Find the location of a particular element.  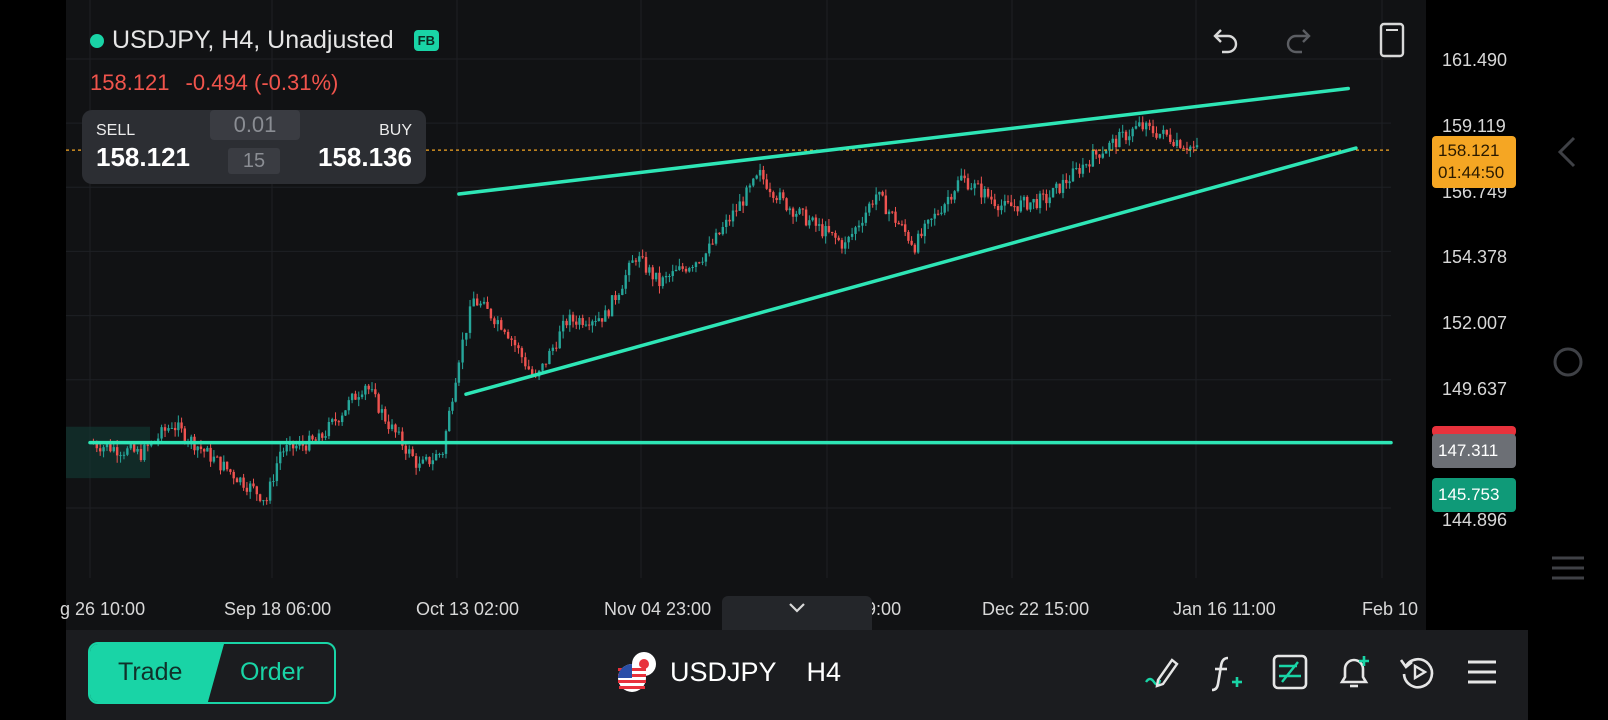

indicator-button is located at coordinates (1226, 672).